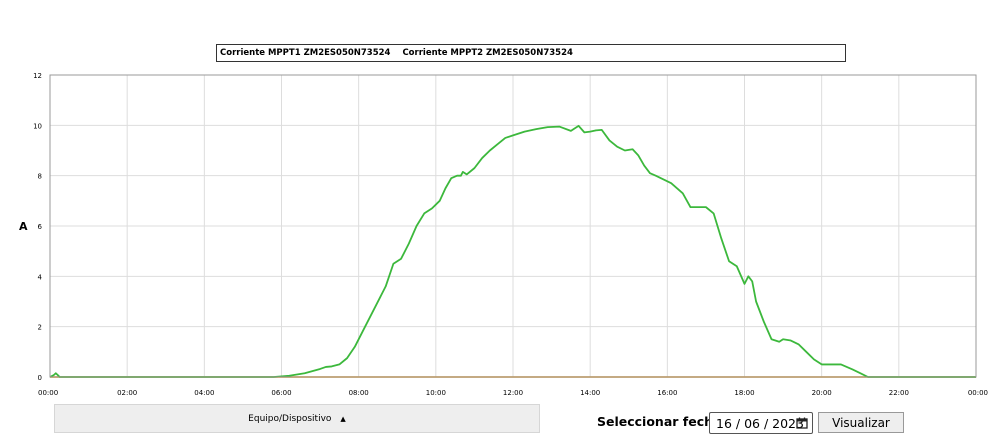  What do you see at coordinates (23, 226) in the screenshot?
I see `y-axis-label: A` at bounding box center [23, 226].